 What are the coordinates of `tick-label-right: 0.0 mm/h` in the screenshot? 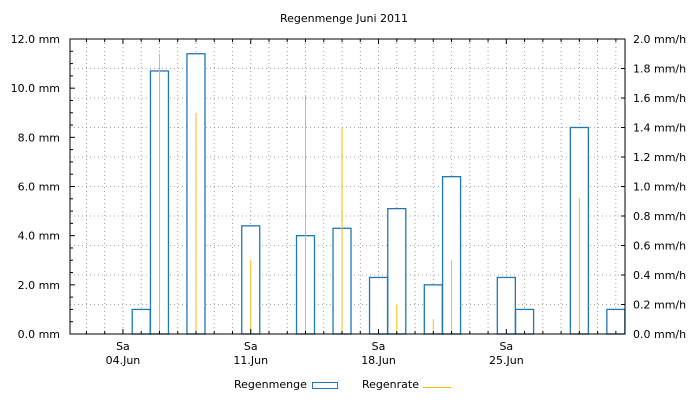 It's located at (659, 334).